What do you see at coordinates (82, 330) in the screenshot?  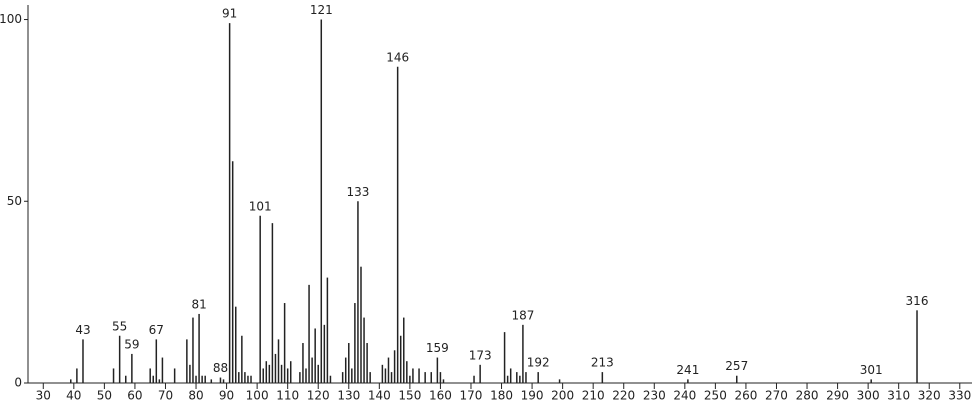 I see `peak-label: 43` at bounding box center [82, 330].